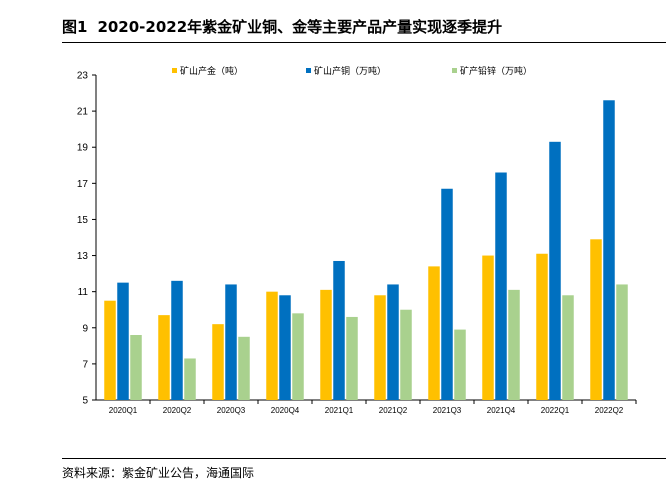 Image resolution: width=666 pixels, height=494 pixels. I want to click on x-tick-label: 2020Q3, so click(231, 410).